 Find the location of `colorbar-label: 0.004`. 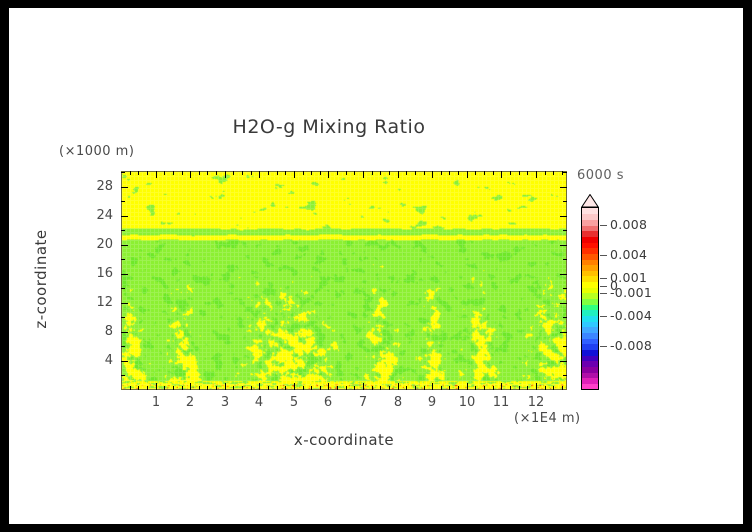

colorbar-label: 0.004 is located at coordinates (629, 254).